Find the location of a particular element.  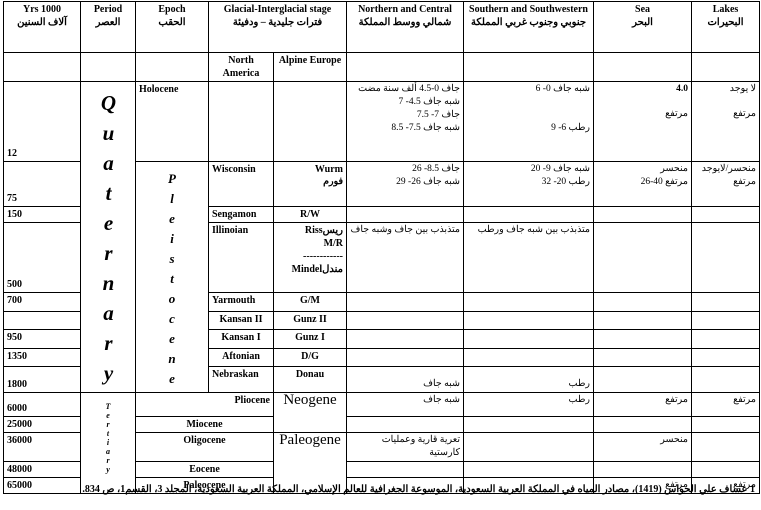

north-text: شبه جاف 7.5- 8.5 is located at coordinates (426, 128).